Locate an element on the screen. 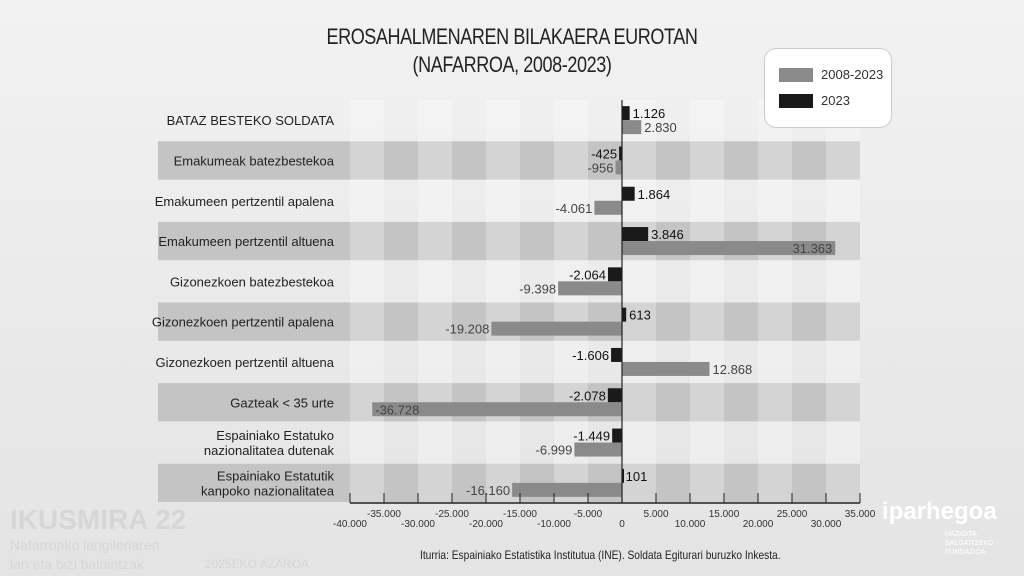  x-tick-label: 15.000 is located at coordinates (724, 514).